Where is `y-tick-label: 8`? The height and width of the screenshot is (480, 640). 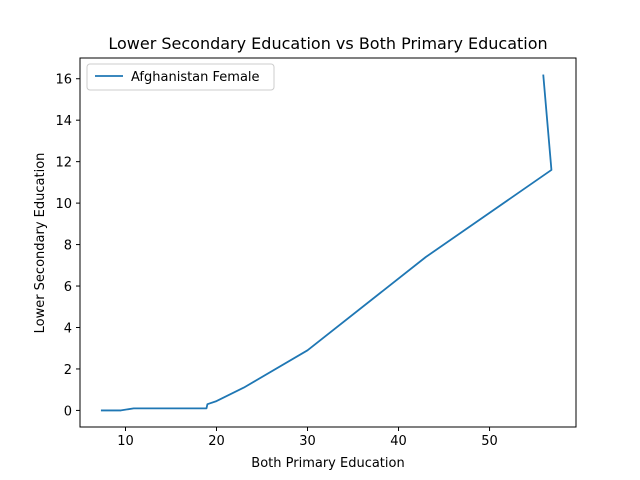
y-tick-label: 8 is located at coordinates (68, 246).